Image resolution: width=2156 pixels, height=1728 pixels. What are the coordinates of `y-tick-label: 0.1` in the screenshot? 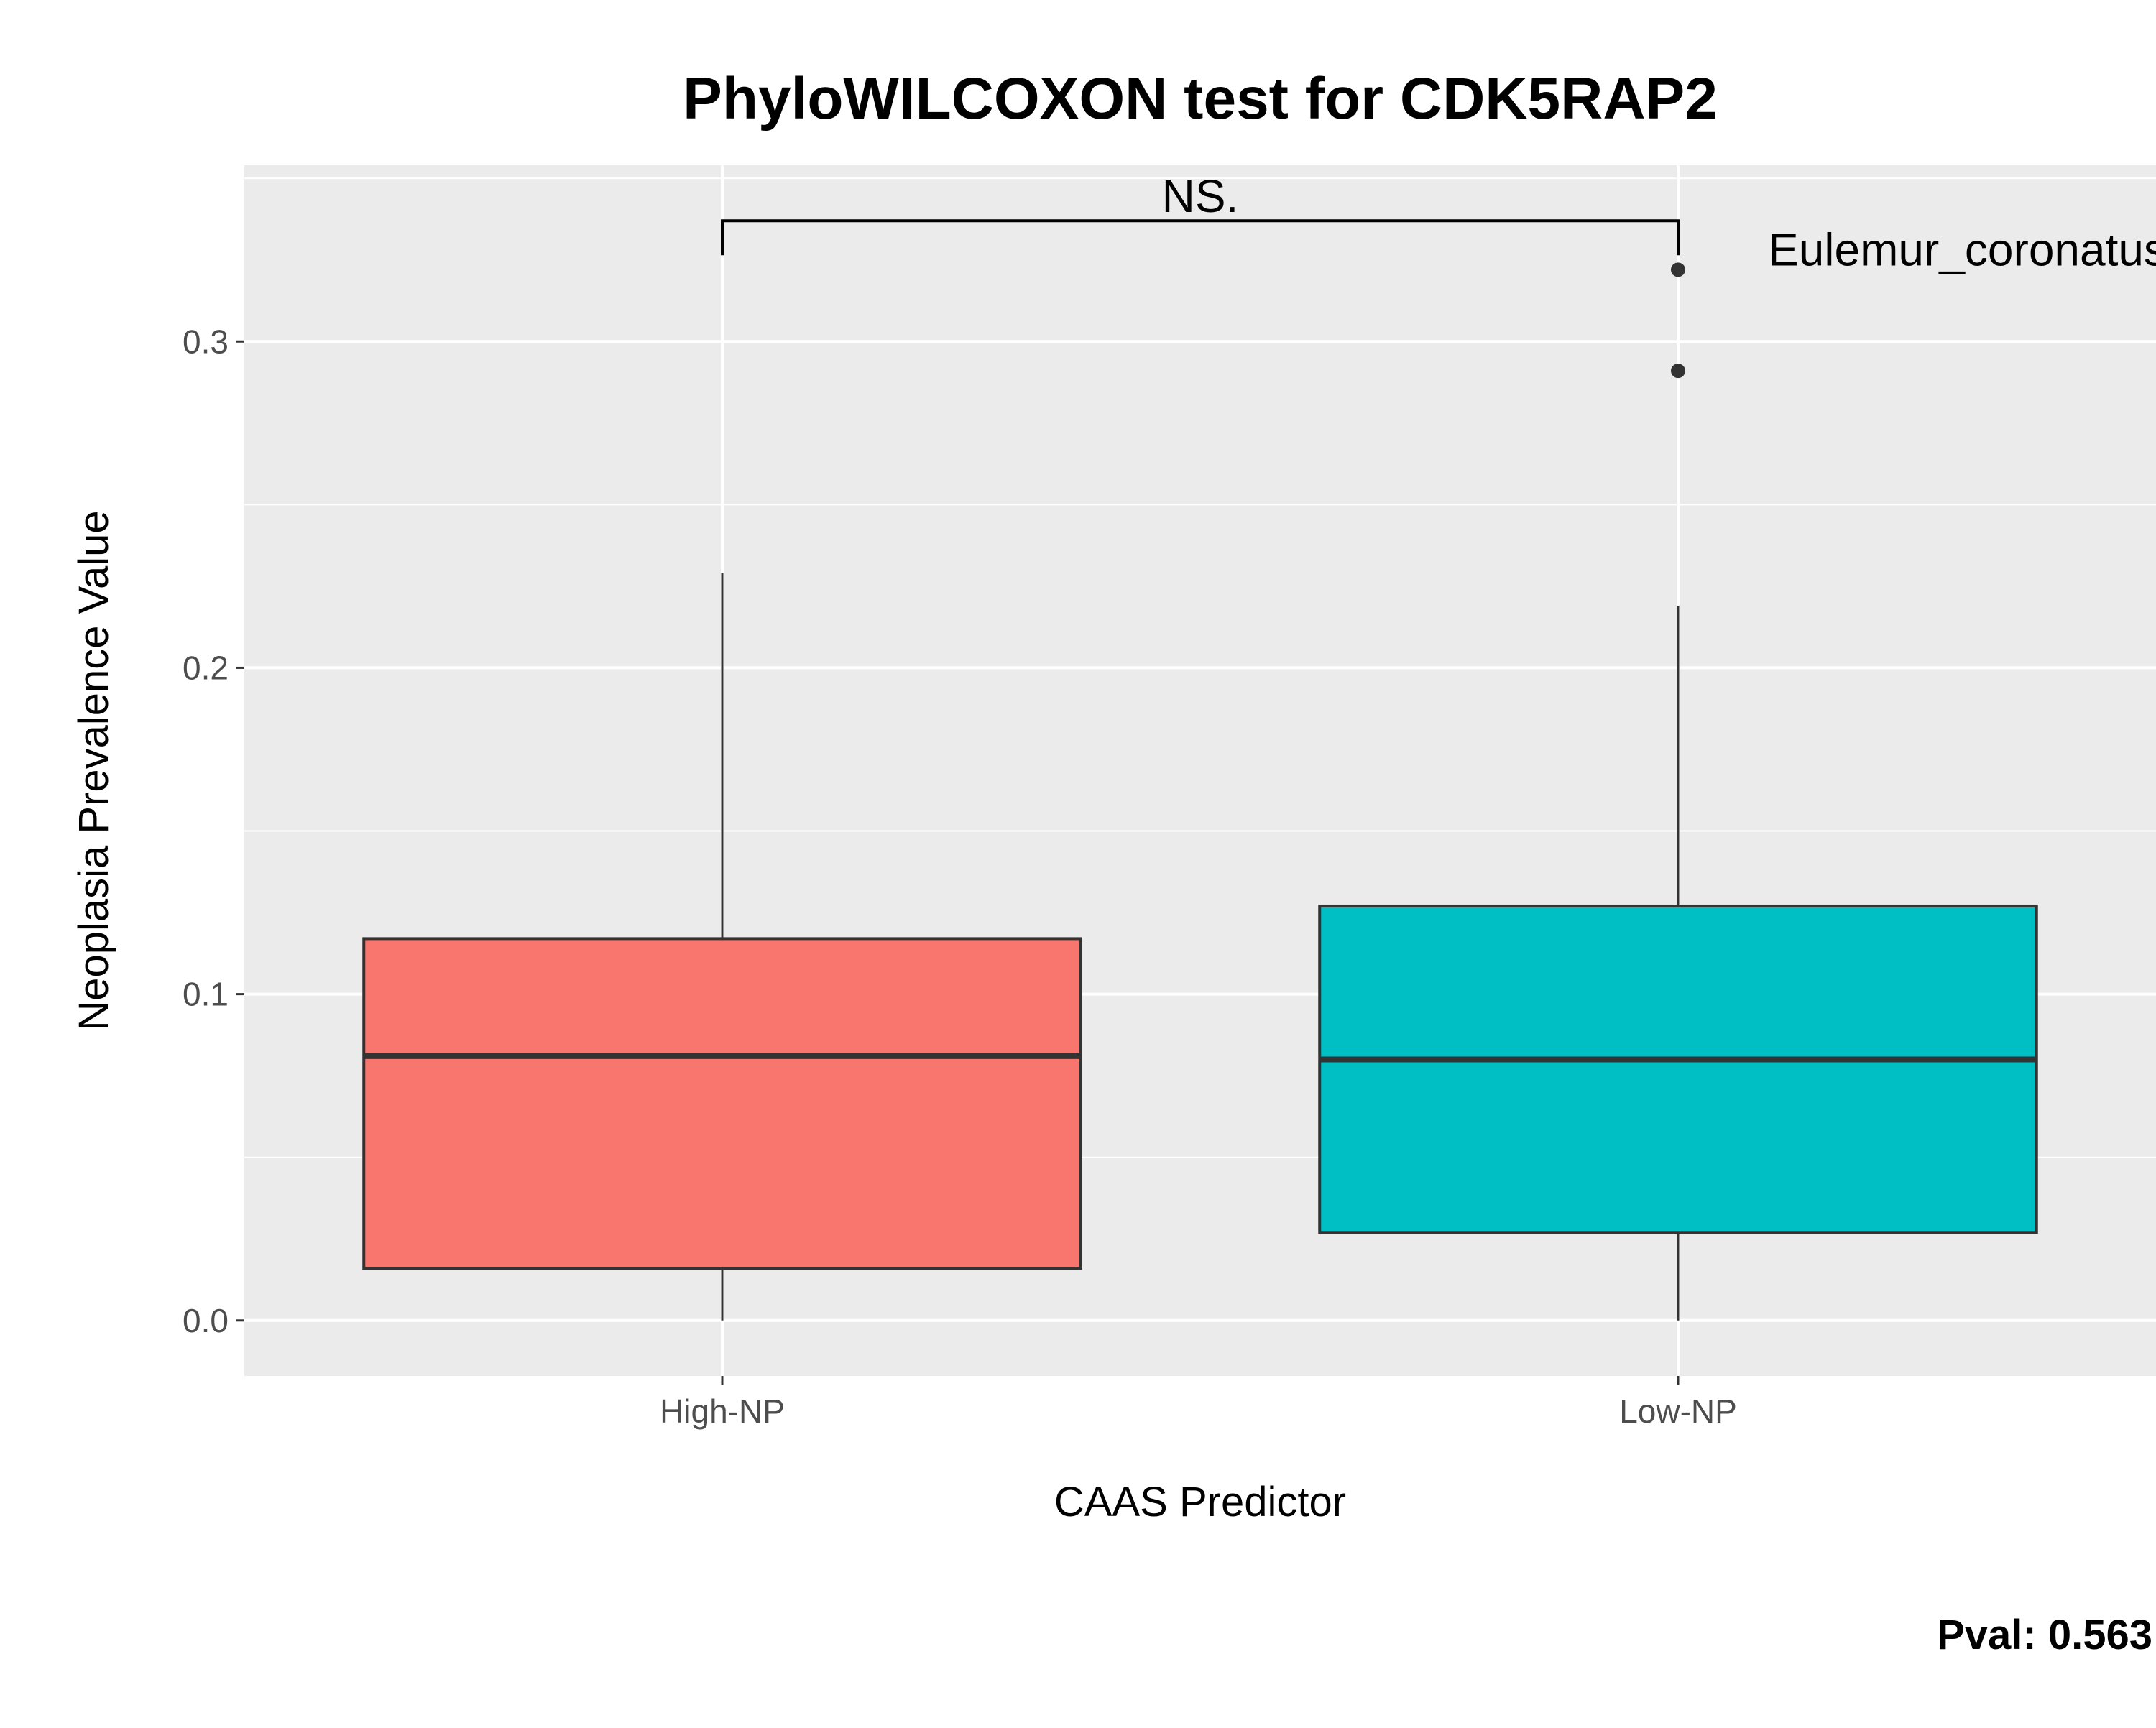 It's located at (206, 995).